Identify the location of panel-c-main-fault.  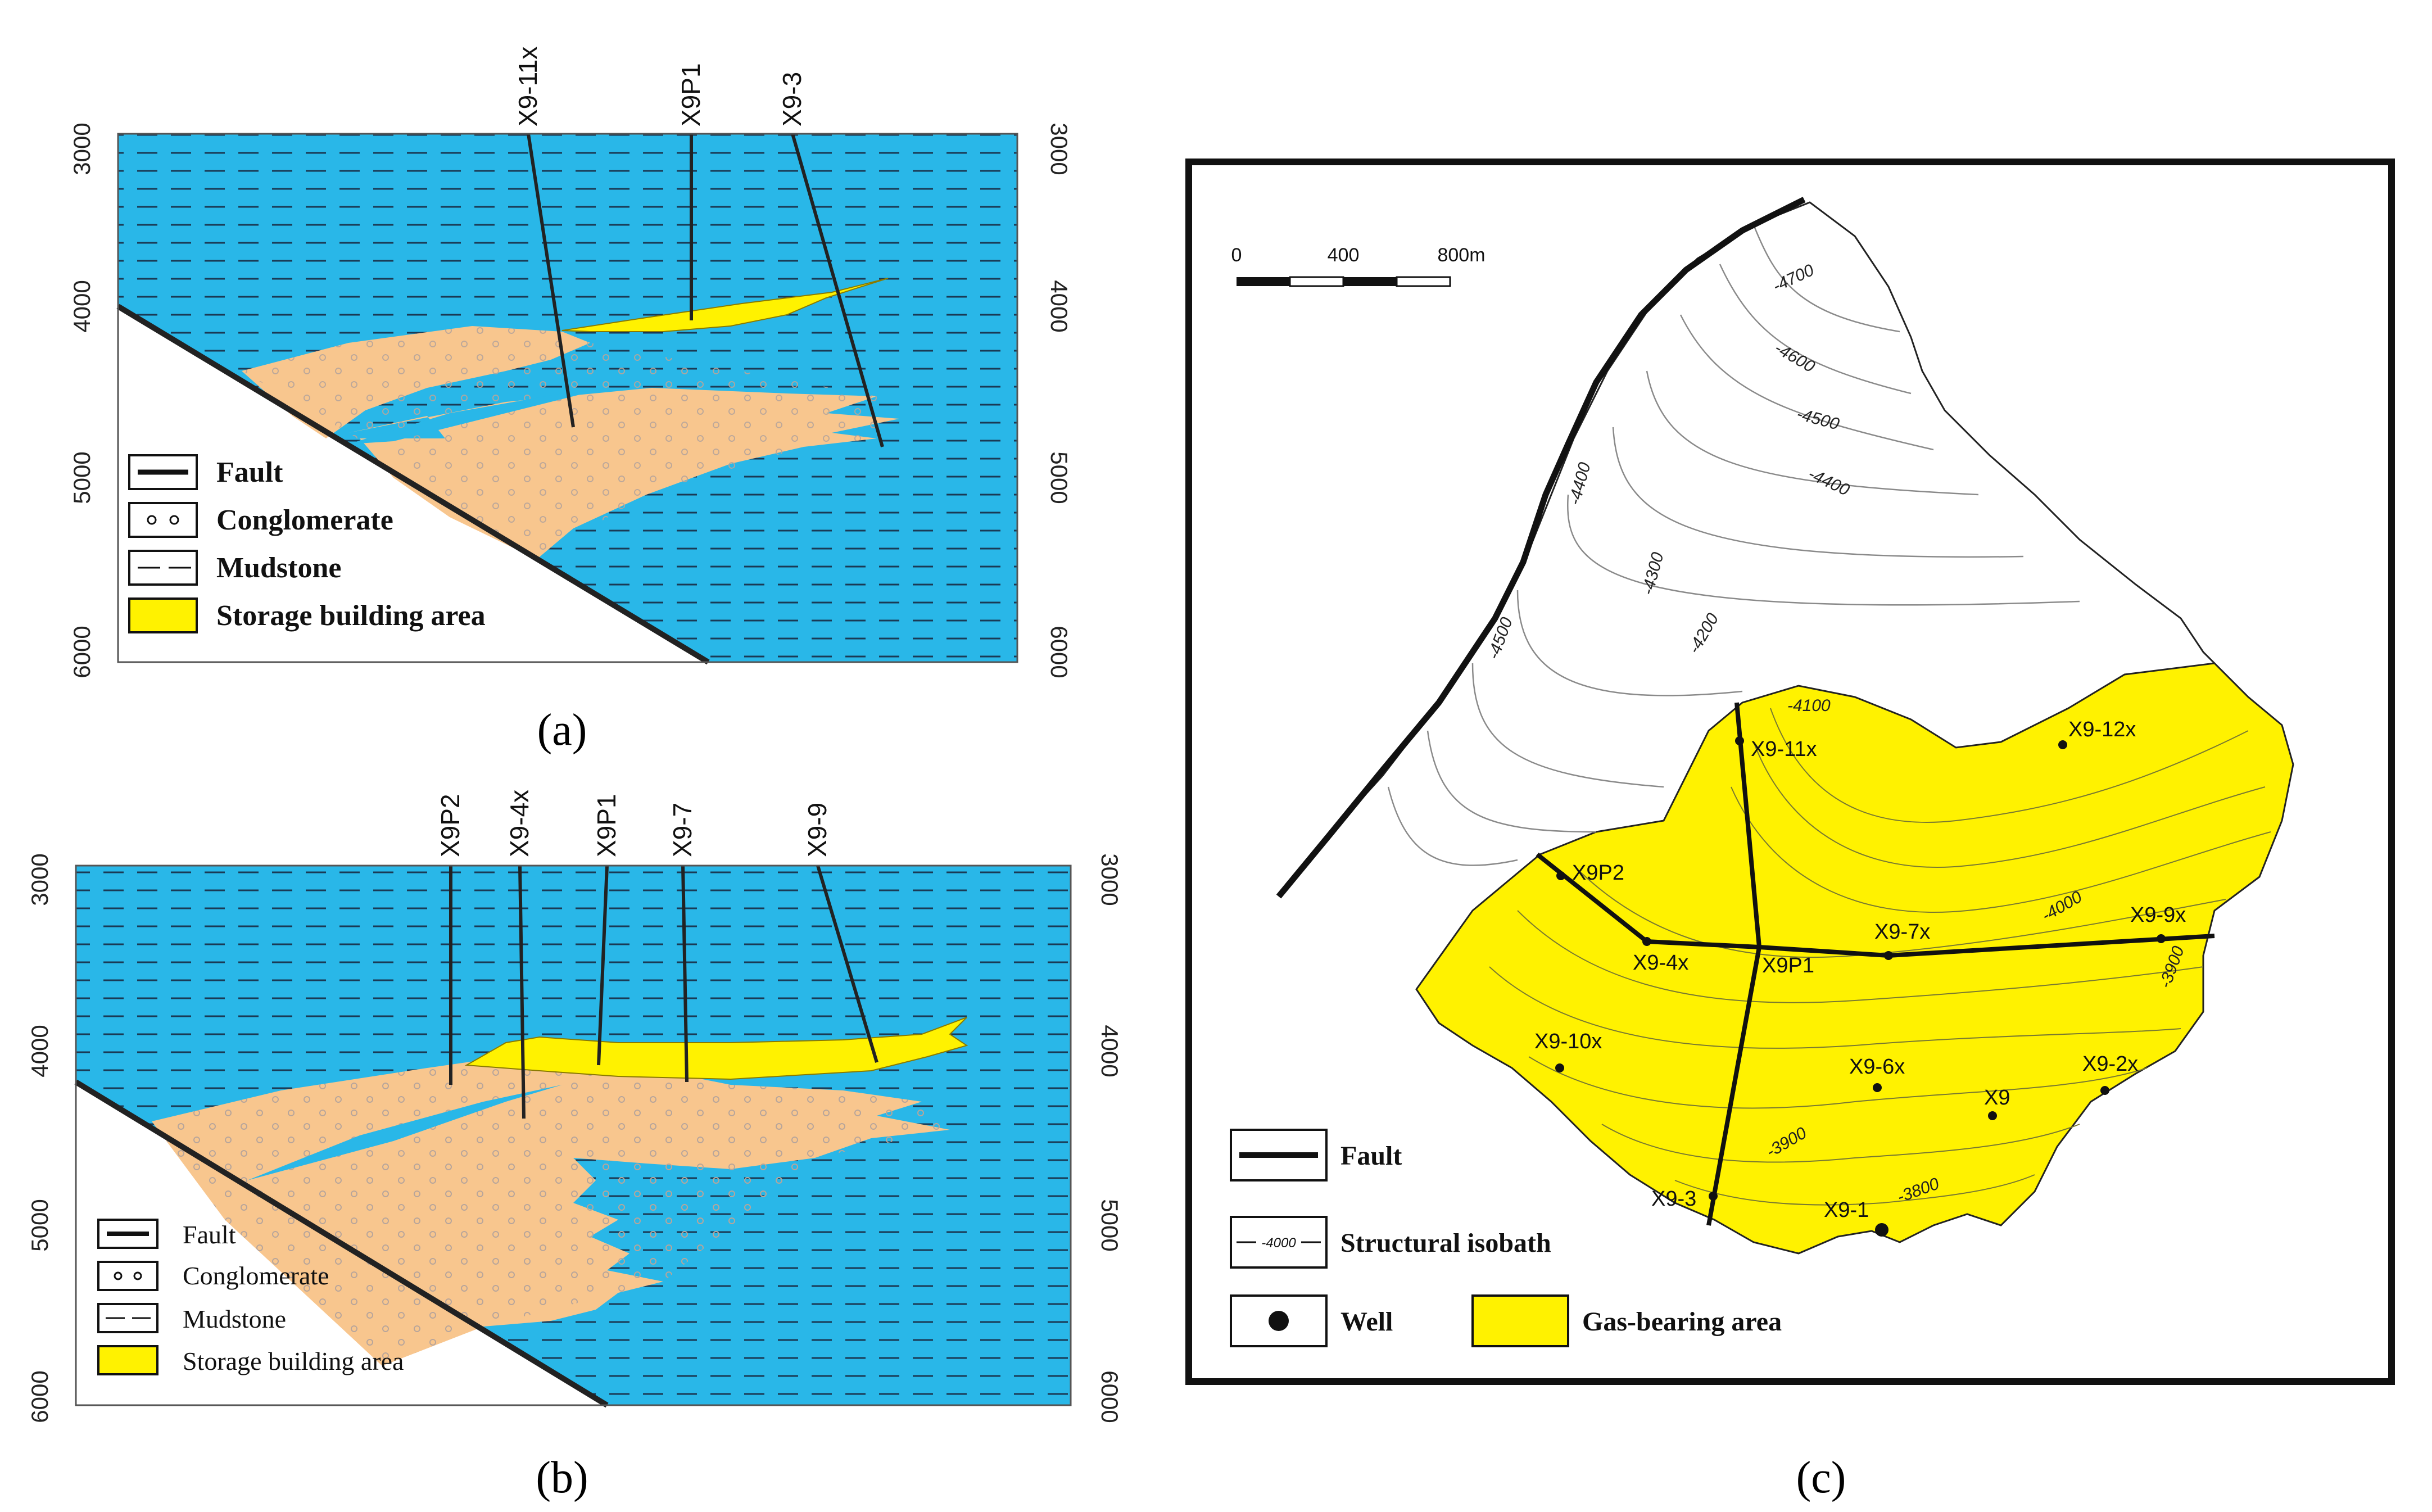
(1541, 548).